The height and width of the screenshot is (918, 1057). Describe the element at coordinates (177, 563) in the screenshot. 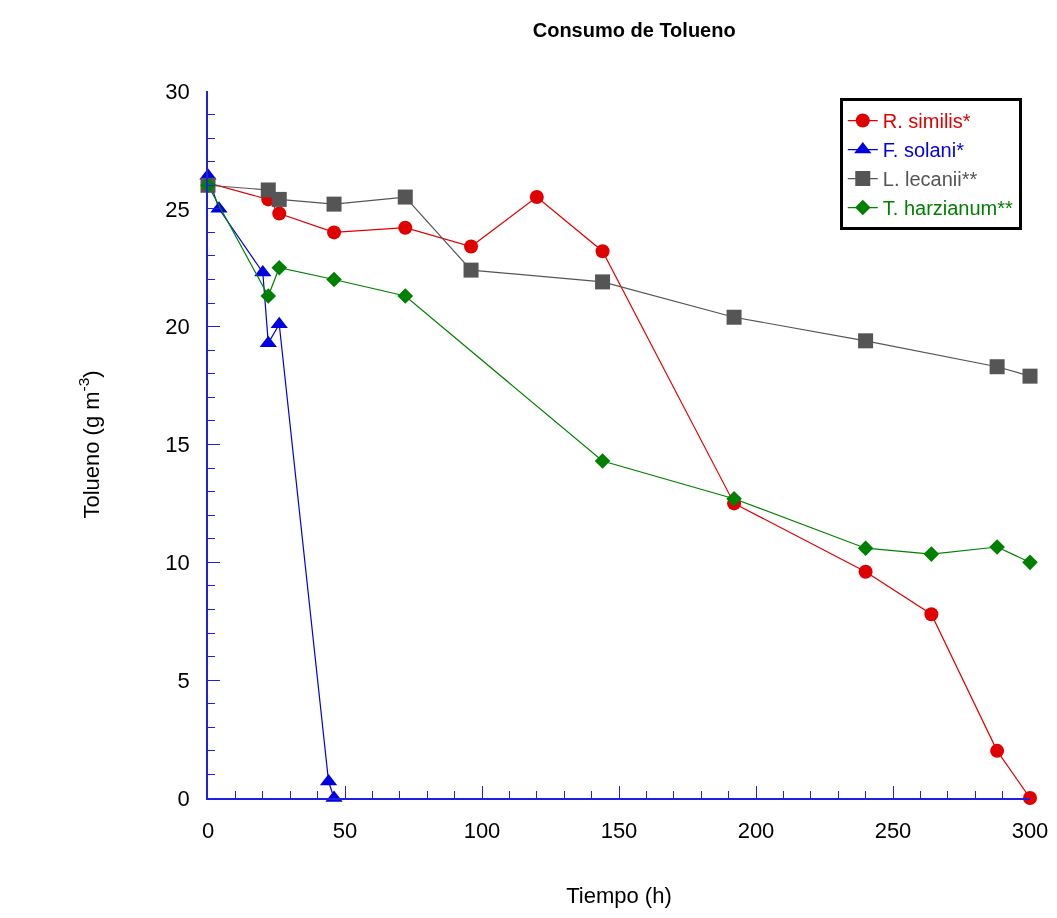

I see `y-tick-label: 10` at that location.